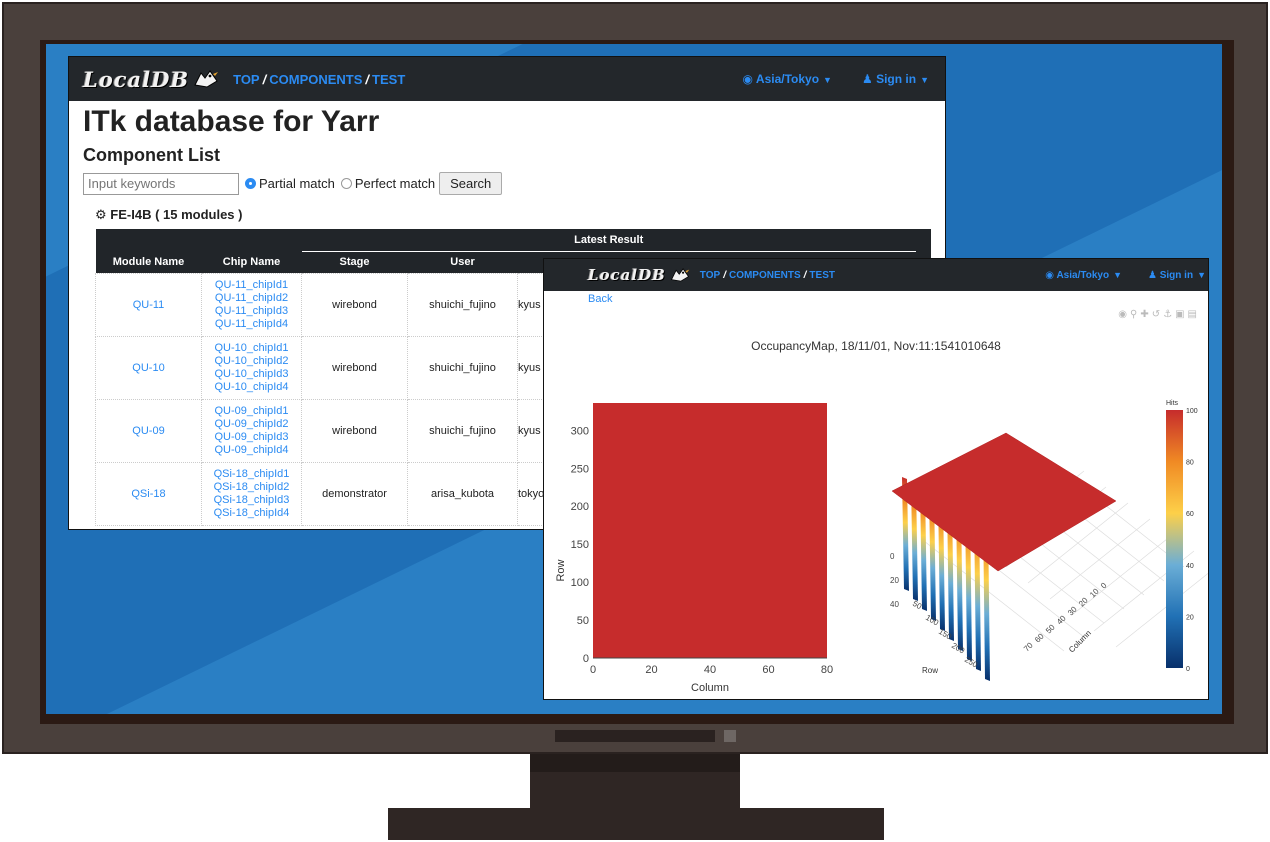 Image resolution: width=1270 pixels, height=842 pixels. I want to click on y-tick-label: 250, so click(580, 469).